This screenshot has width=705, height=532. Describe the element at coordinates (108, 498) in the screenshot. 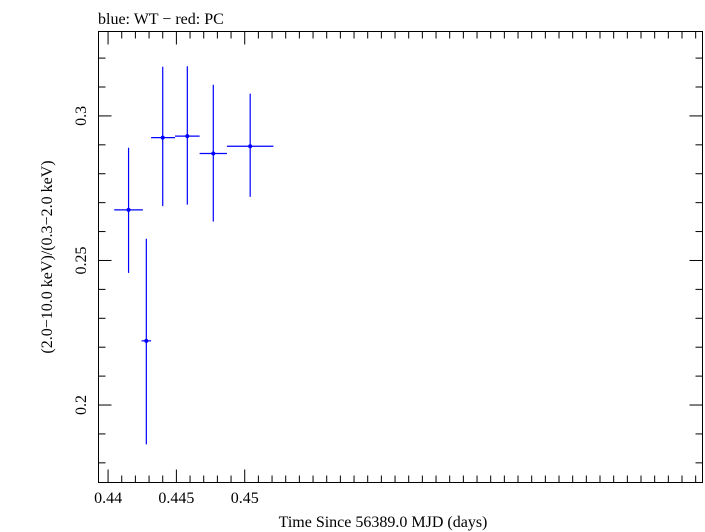

I see `x-tick-label: 0.44` at that location.